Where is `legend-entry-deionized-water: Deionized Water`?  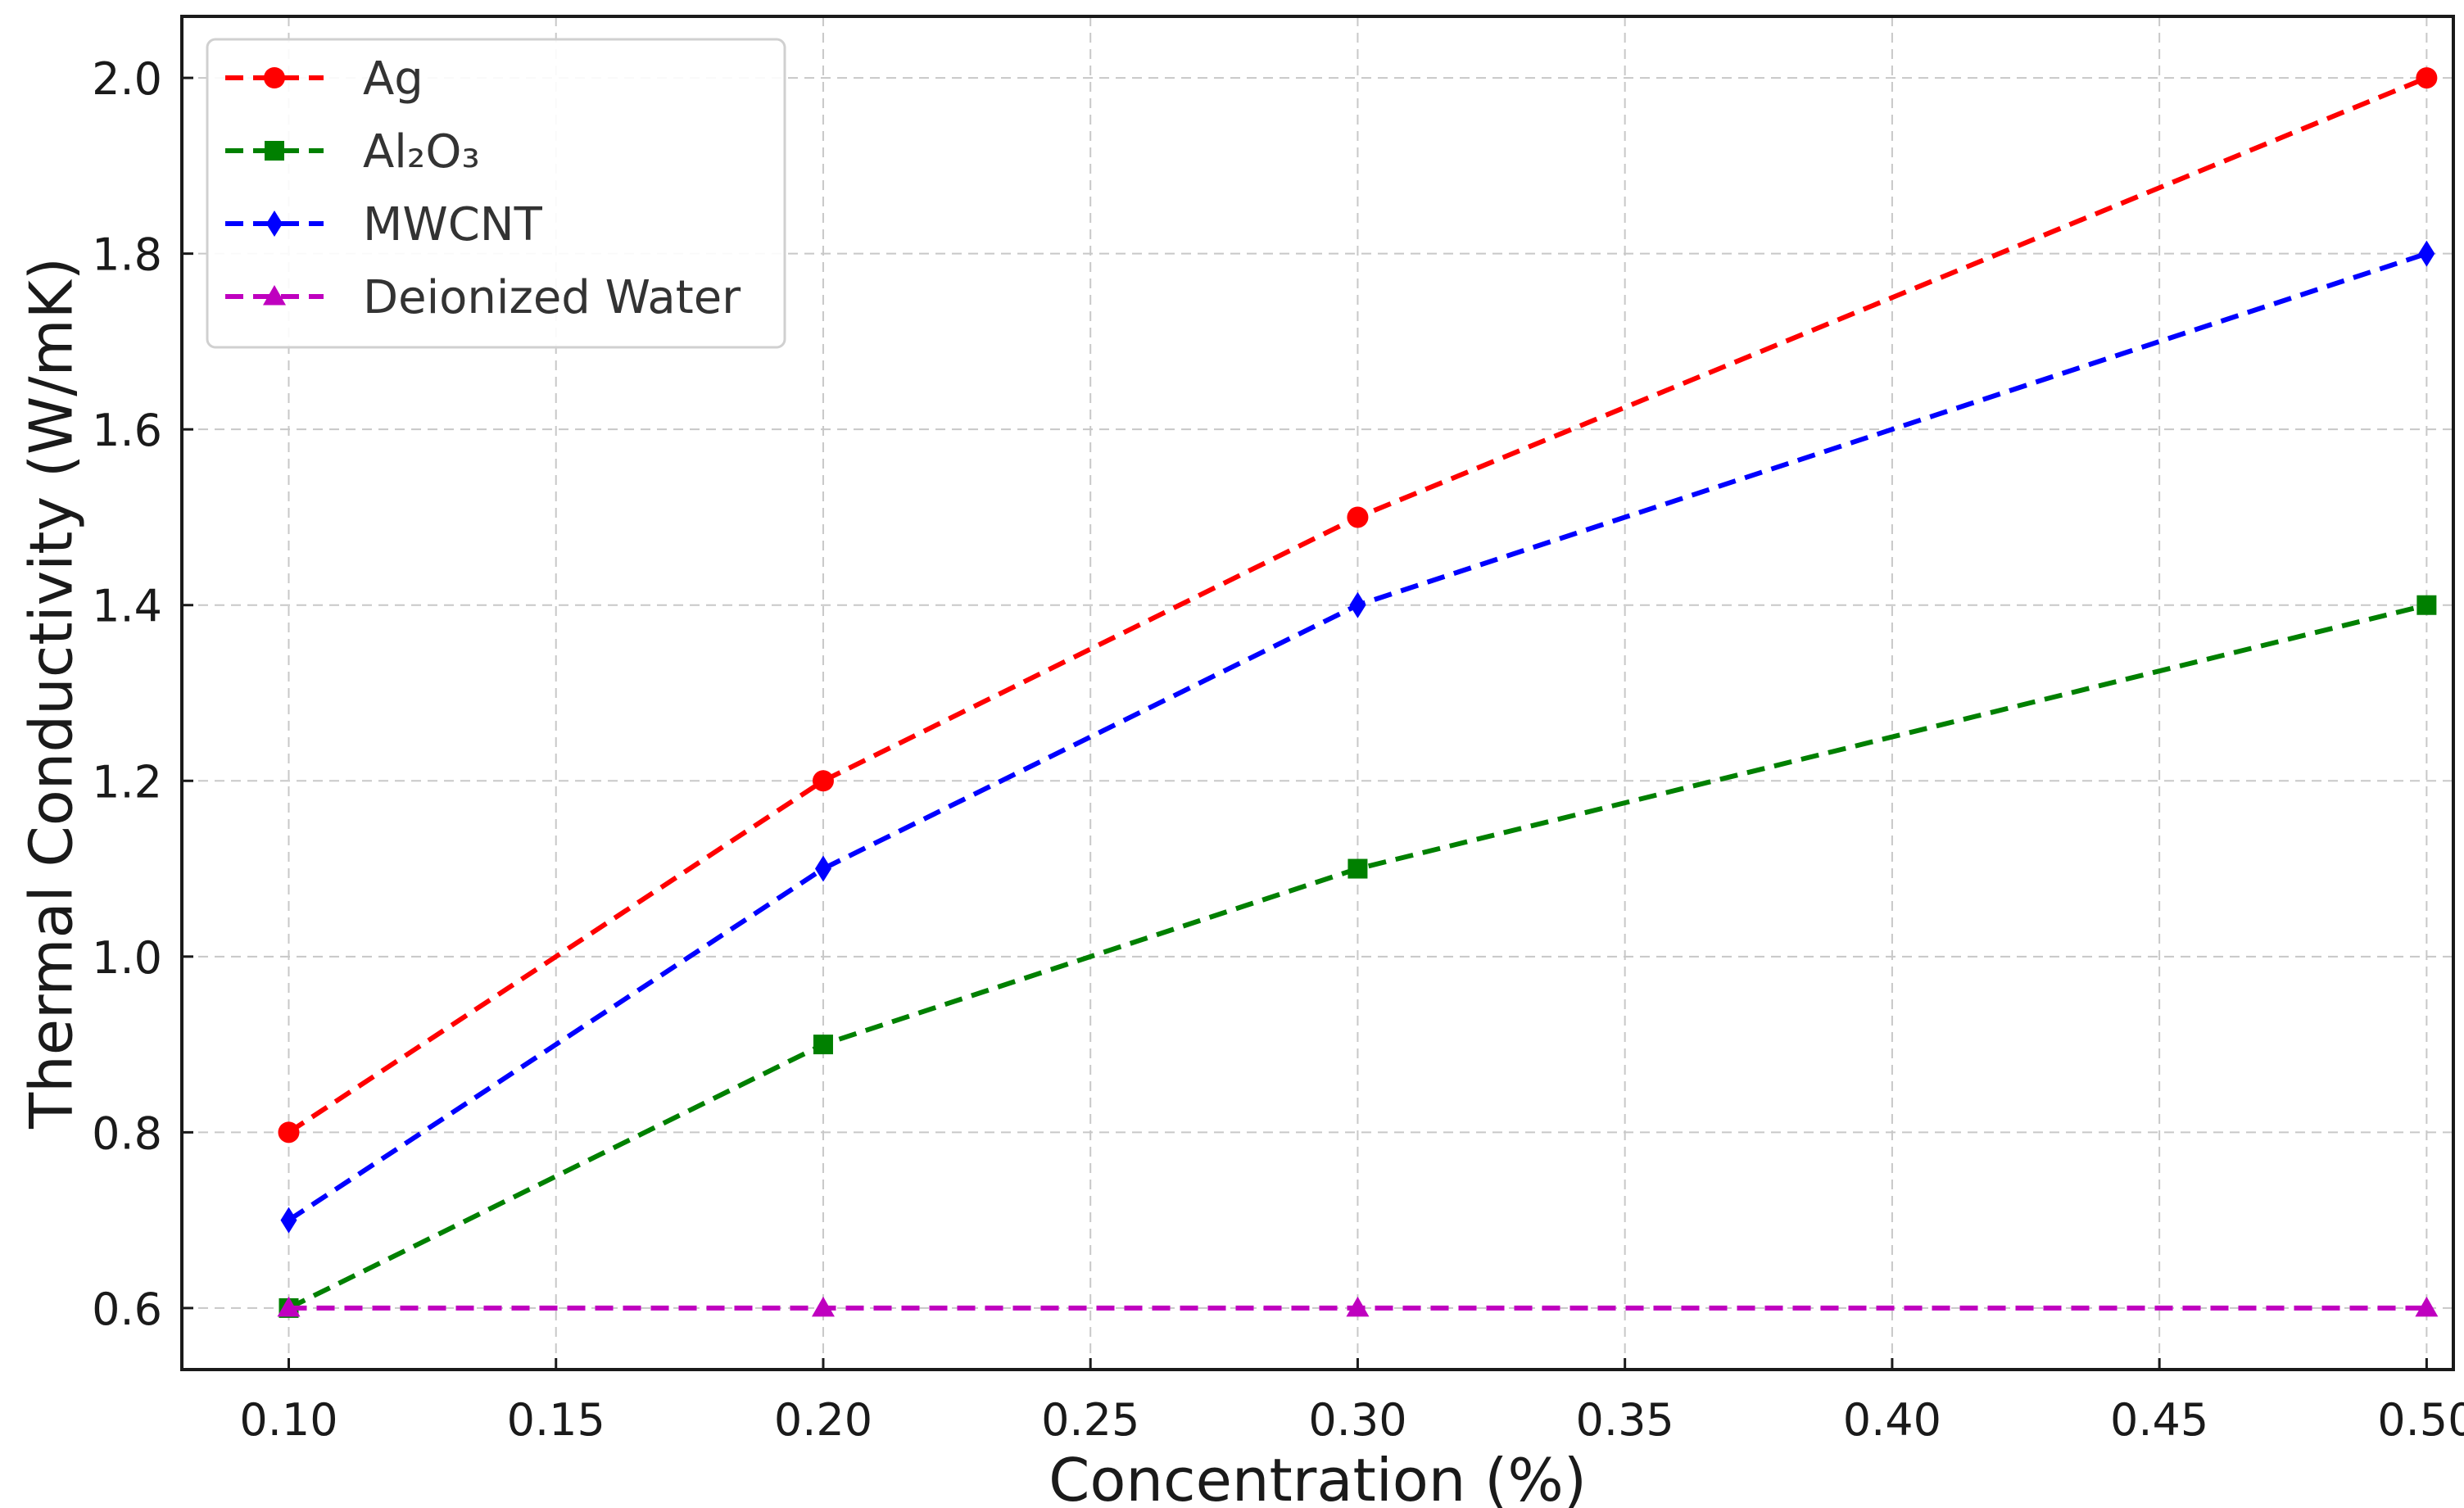 legend-entry-deionized-water: Deionized Water is located at coordinates (483, 297).